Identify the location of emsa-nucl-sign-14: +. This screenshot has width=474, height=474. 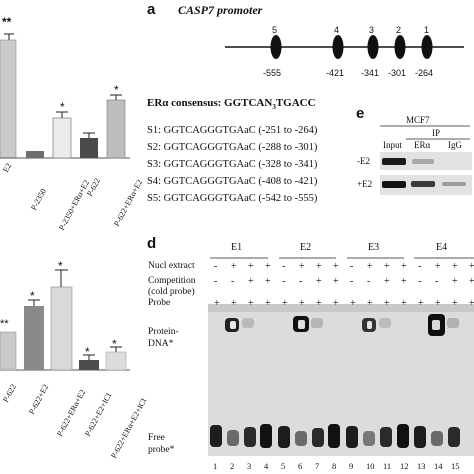
(438, 266).